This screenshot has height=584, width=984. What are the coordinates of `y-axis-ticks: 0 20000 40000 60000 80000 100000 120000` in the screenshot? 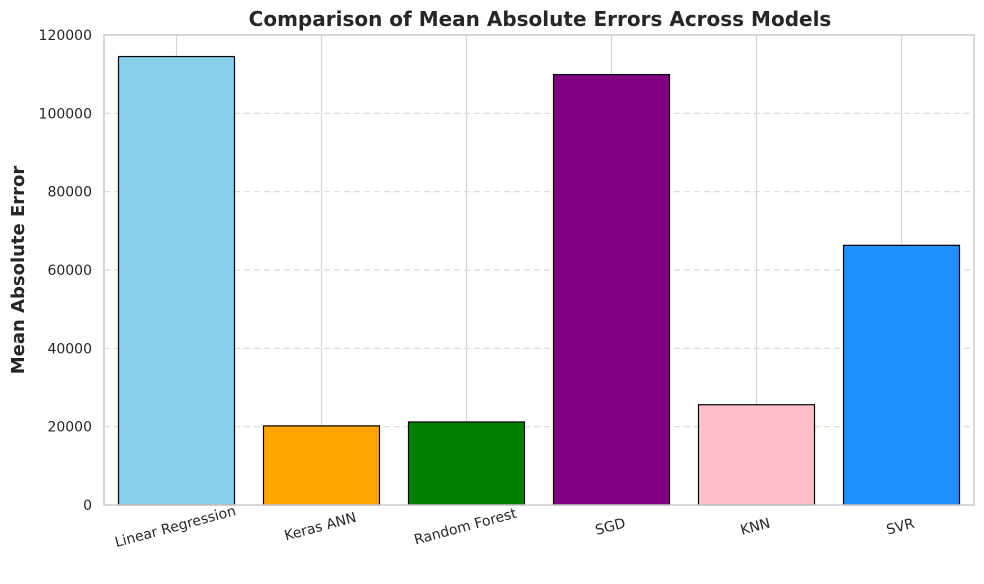 It's located at (65, 271).